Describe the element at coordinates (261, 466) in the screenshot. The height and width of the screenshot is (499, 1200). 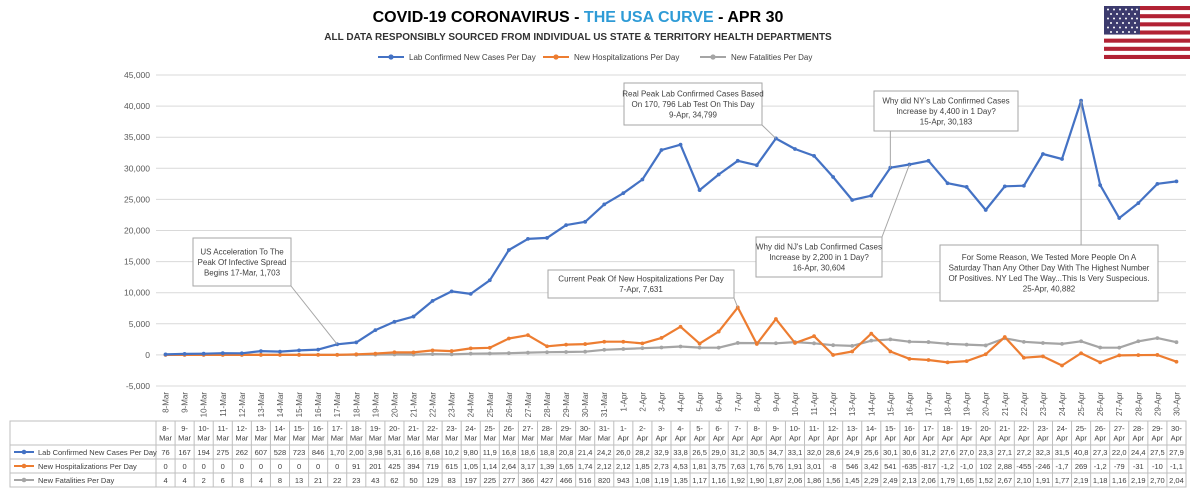
I see `table-cell: 0` at that location.